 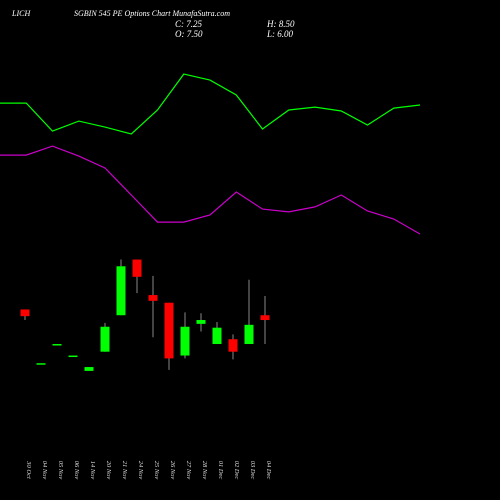 What do you see at coordinates (204, 470) in the screenshot?
I see `x-tick-label: 28 Nov` at bounding box center [204, 470].